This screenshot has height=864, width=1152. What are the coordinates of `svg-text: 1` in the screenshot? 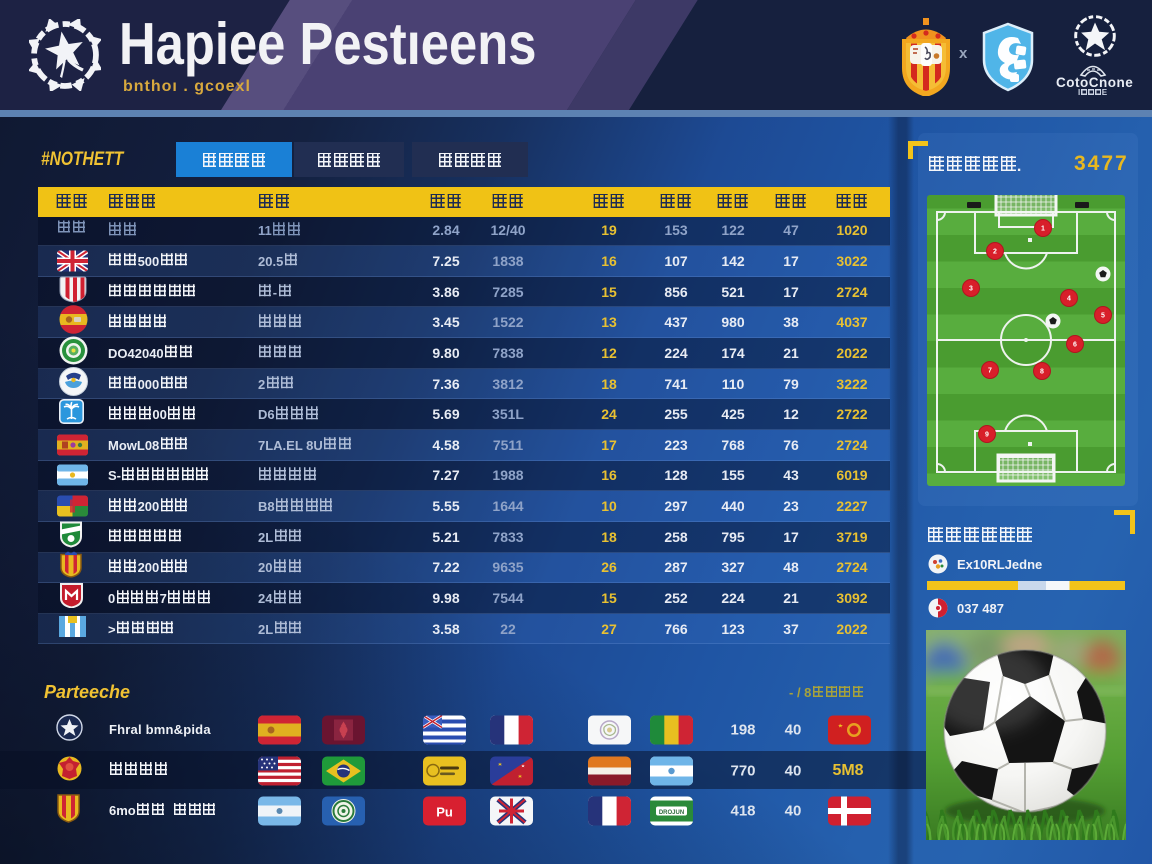 It's located at (1043, 229).